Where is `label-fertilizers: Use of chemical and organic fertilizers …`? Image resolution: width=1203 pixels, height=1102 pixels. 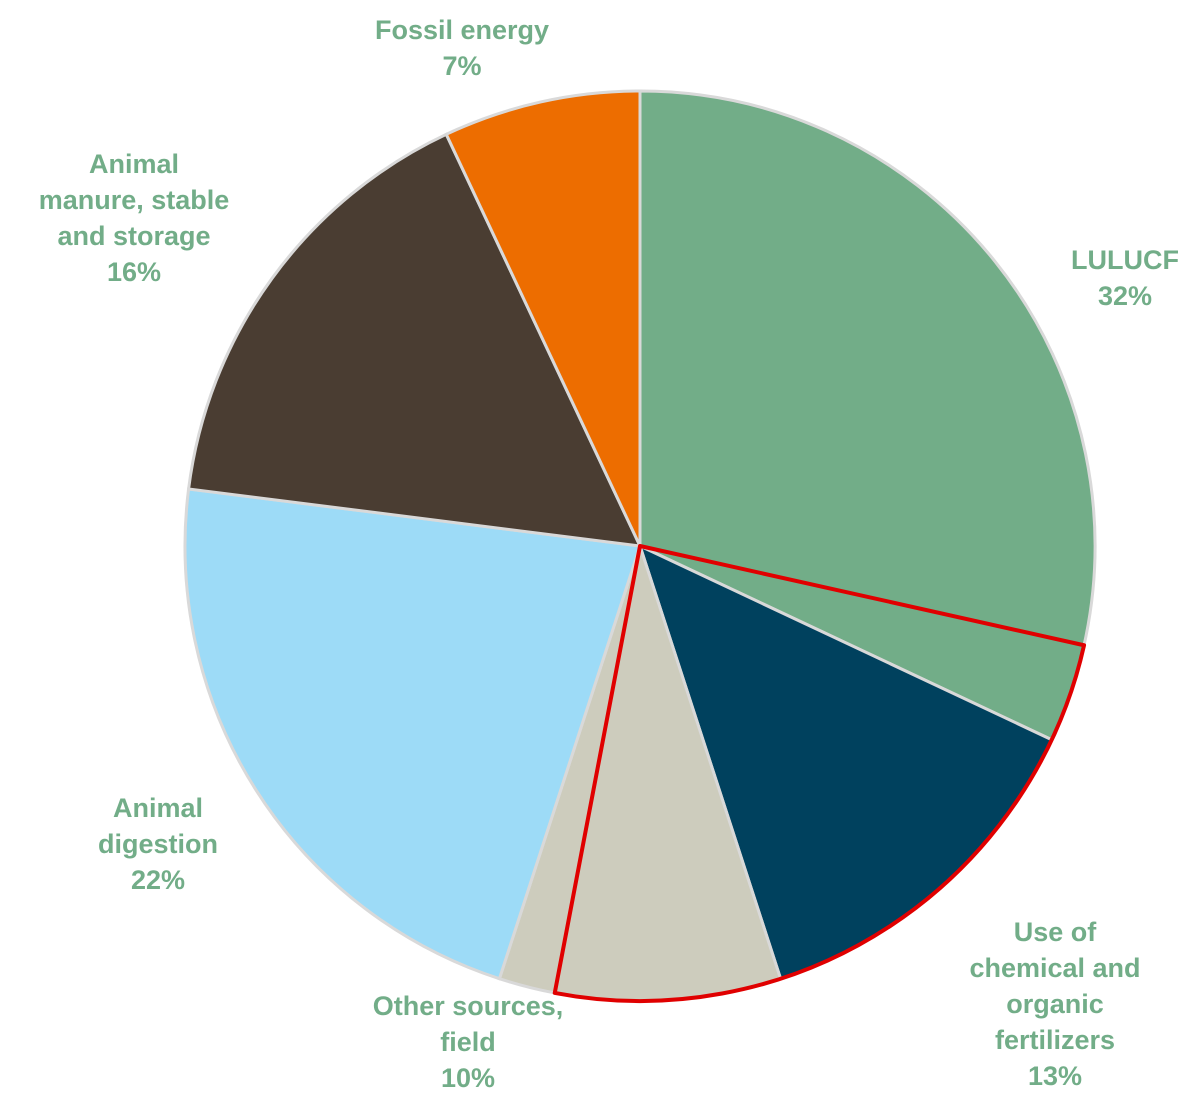
label-fertilizers: Use of chemical and organic fertilizers … is located at coordinates (1055, 1004).